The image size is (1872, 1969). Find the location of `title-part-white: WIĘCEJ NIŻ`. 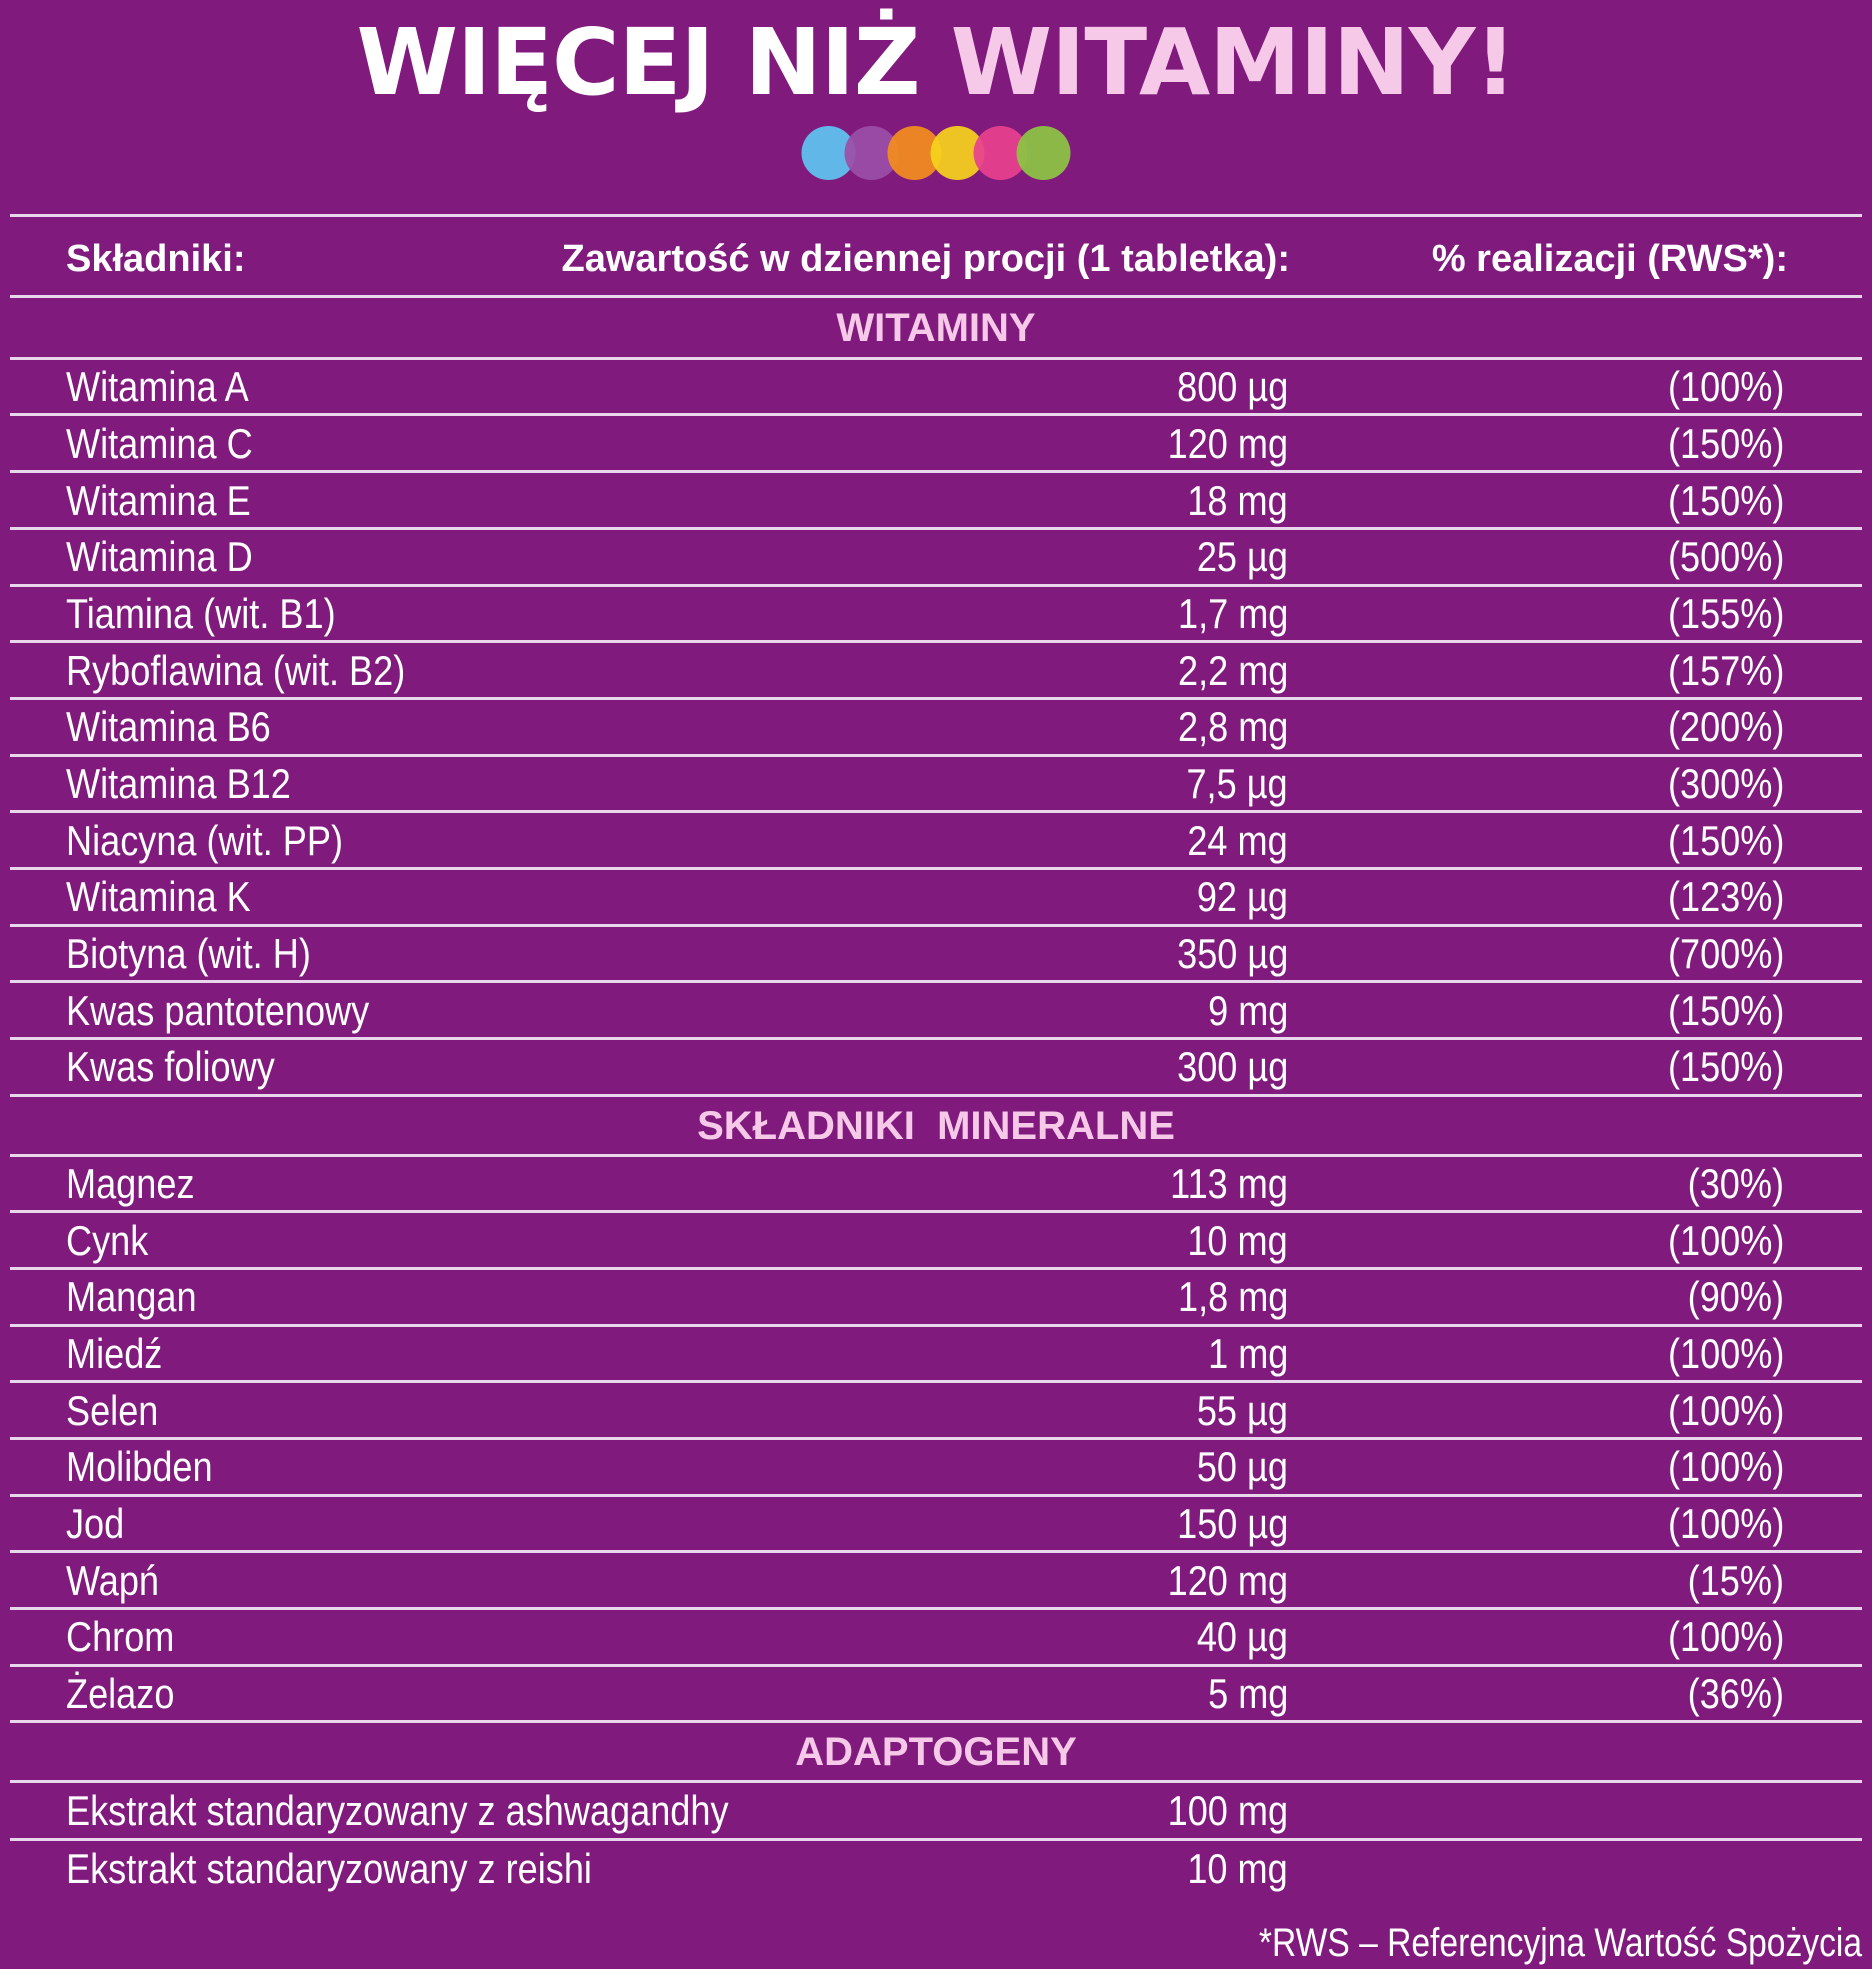

title-part-white: WIĘCEJ NIŻ is located at coordinates (653, 62).